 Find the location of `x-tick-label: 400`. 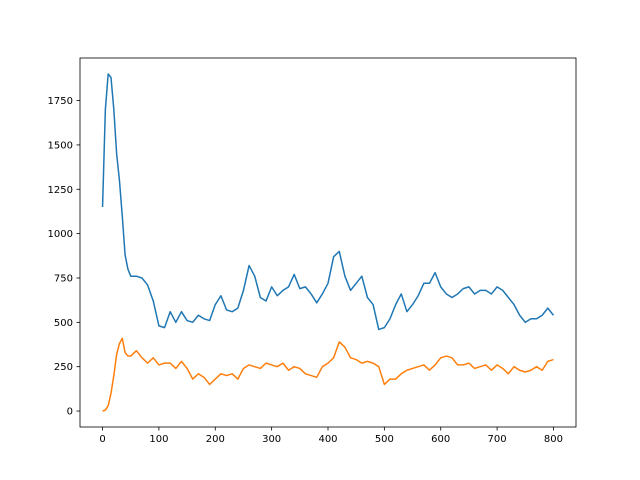

x-tick-label: 400 is located at coordinates (327, 439).